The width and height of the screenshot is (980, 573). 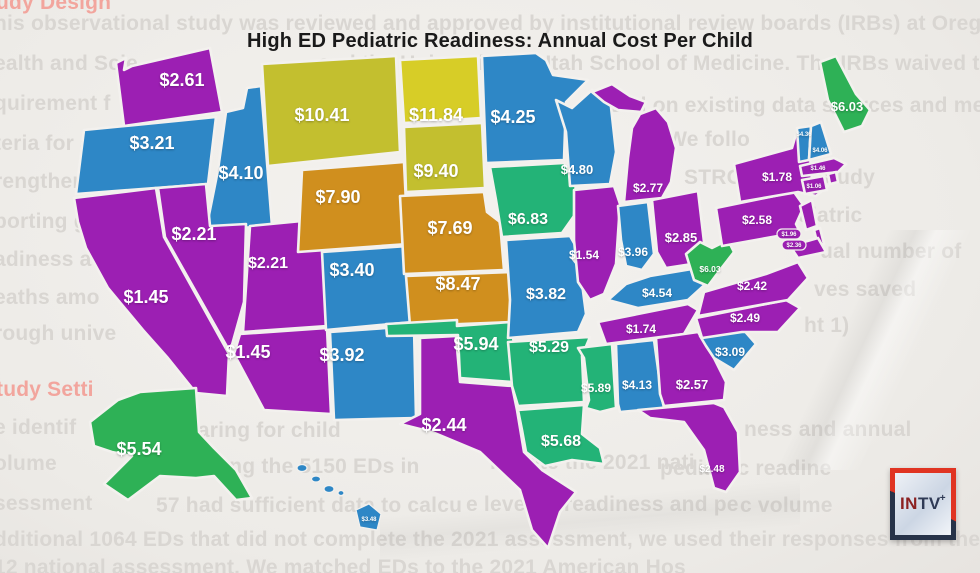 What do you see at coordinates (596, 388) in the screenshot?
I see `state-mississippi-value: $5.89` at bounding box center [596, 388].